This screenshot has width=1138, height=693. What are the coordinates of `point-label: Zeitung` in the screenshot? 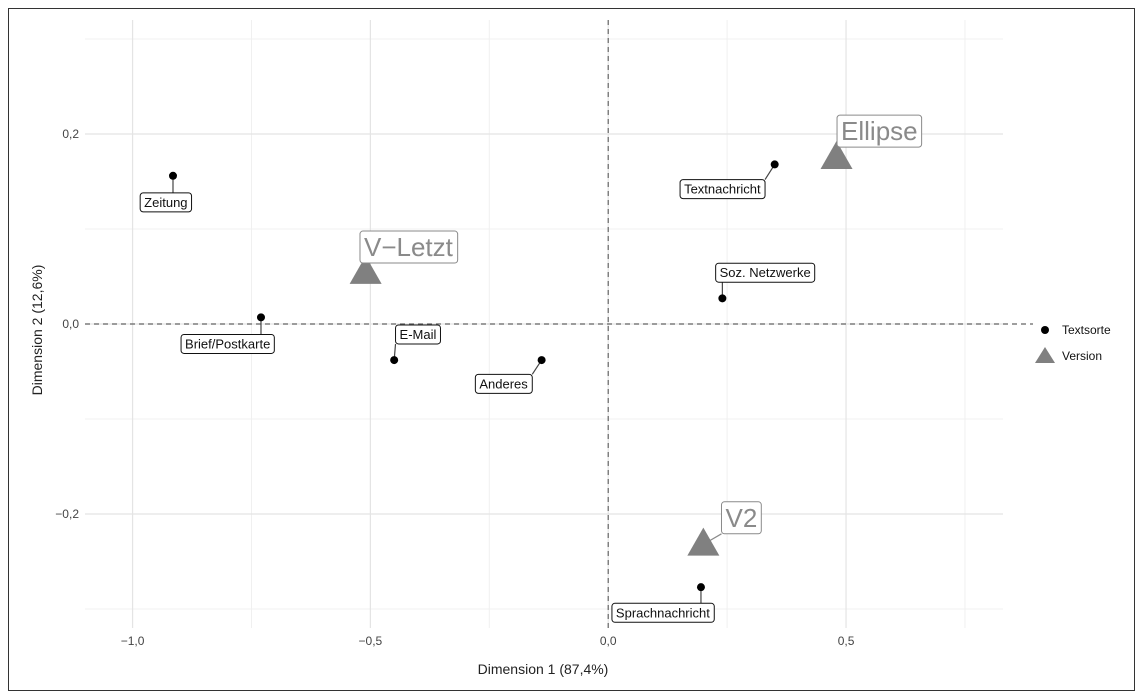 It's located at (165, 202).